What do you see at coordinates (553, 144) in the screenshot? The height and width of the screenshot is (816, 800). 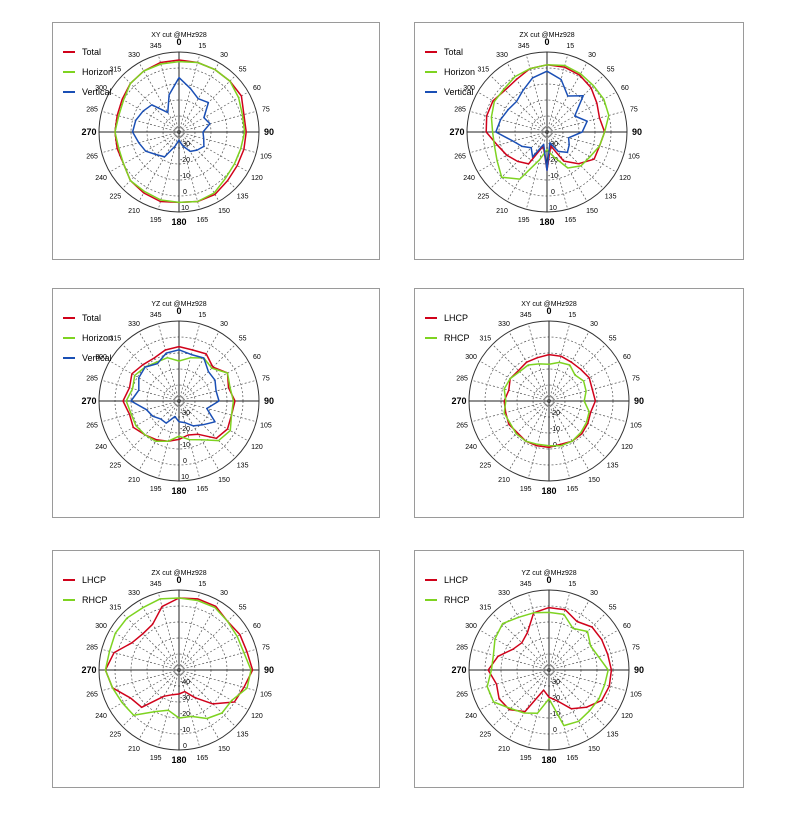 I see `ring-label: -30` at bounding box center [553, 144].